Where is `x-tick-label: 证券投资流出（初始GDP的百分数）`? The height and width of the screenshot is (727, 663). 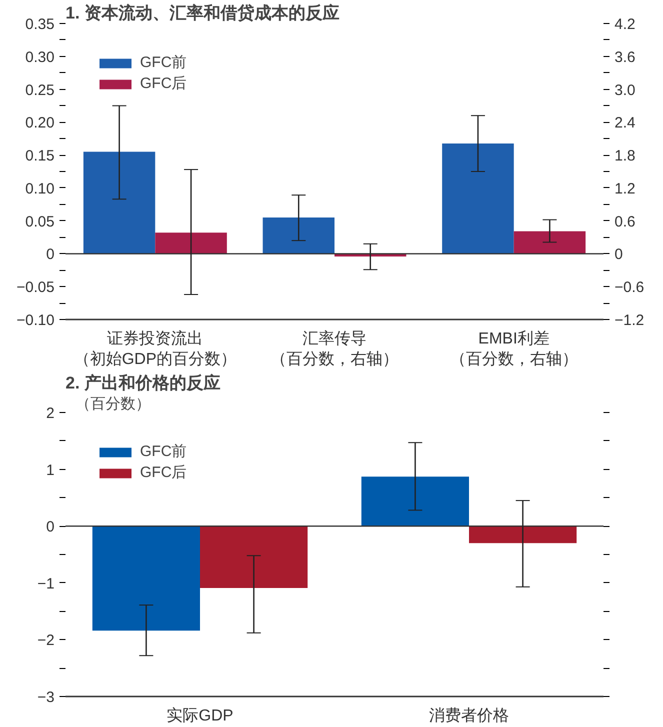
x-tick-label: 证券投资流出（初始GDP的百分数） is located at coordinates (155, 349).